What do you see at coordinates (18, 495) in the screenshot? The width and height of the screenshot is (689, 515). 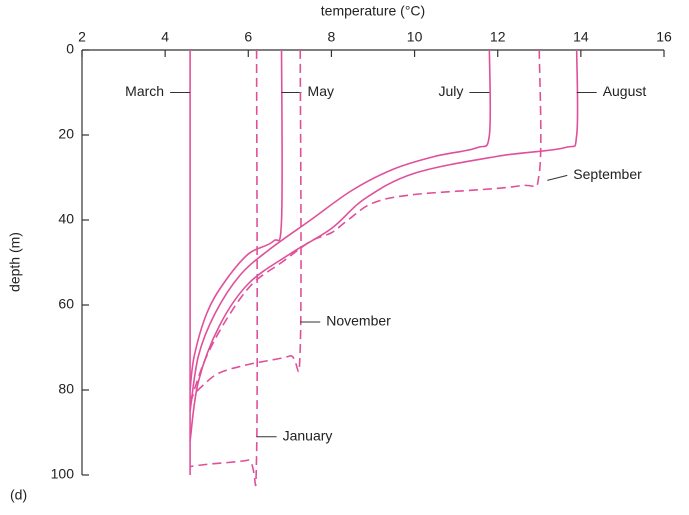 I see `panel-label: (d)` at bounding box center [18, 495].